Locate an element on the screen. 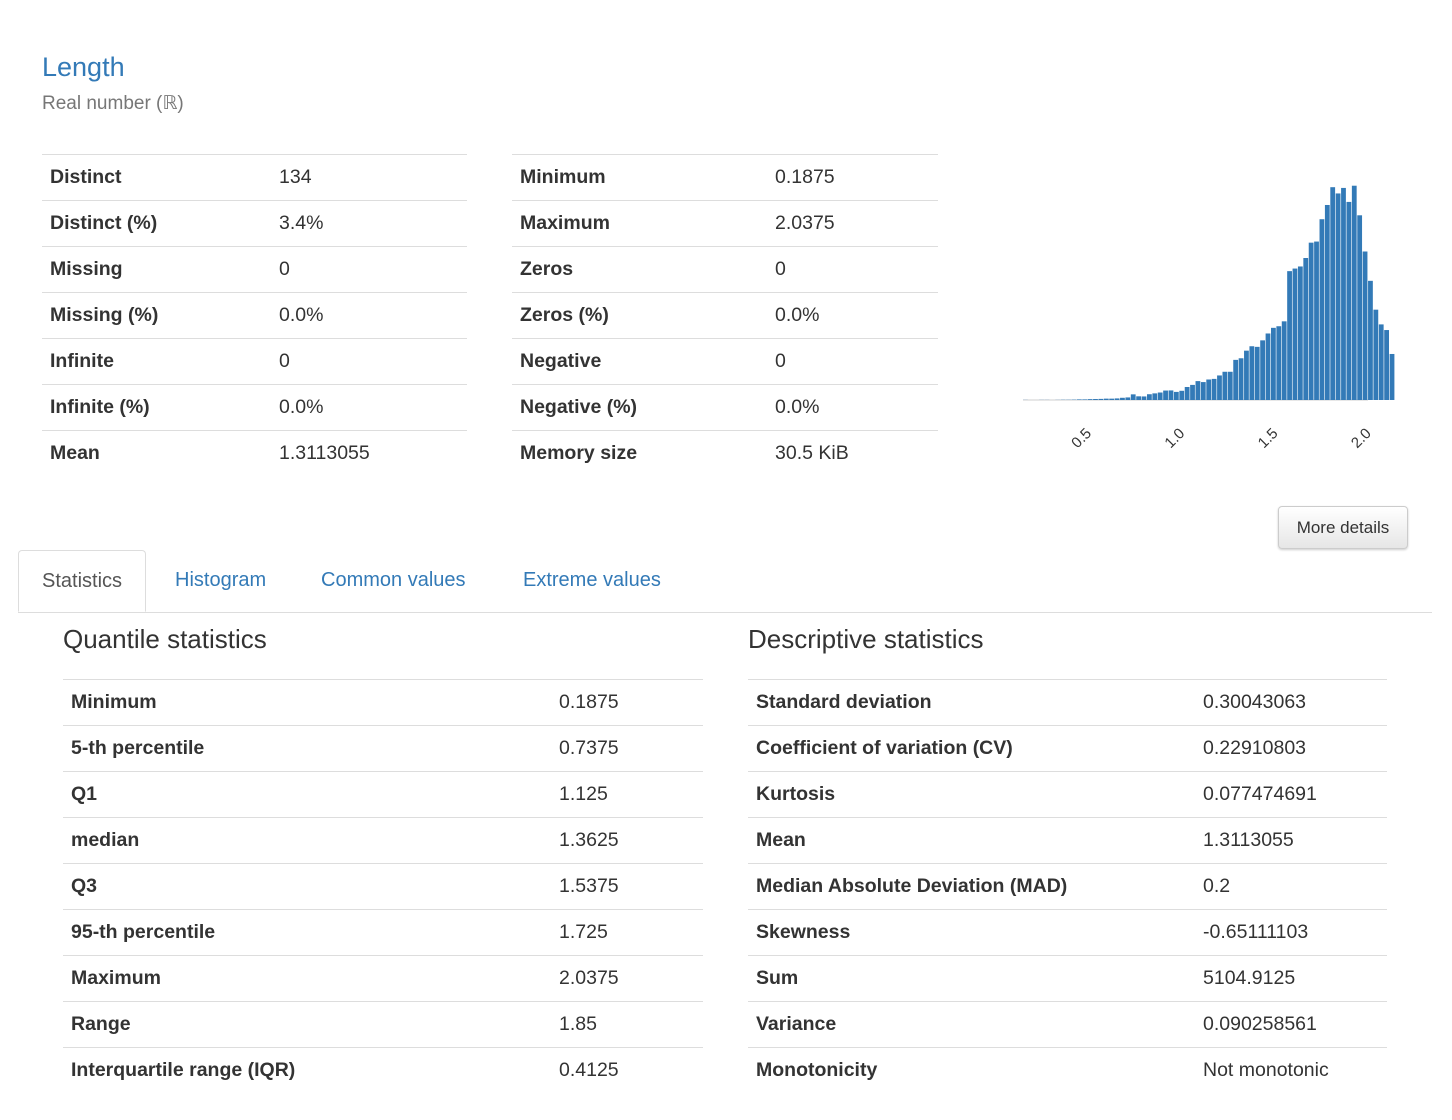  table-row: Range 1.85 is located at coordinates (383, 1024).